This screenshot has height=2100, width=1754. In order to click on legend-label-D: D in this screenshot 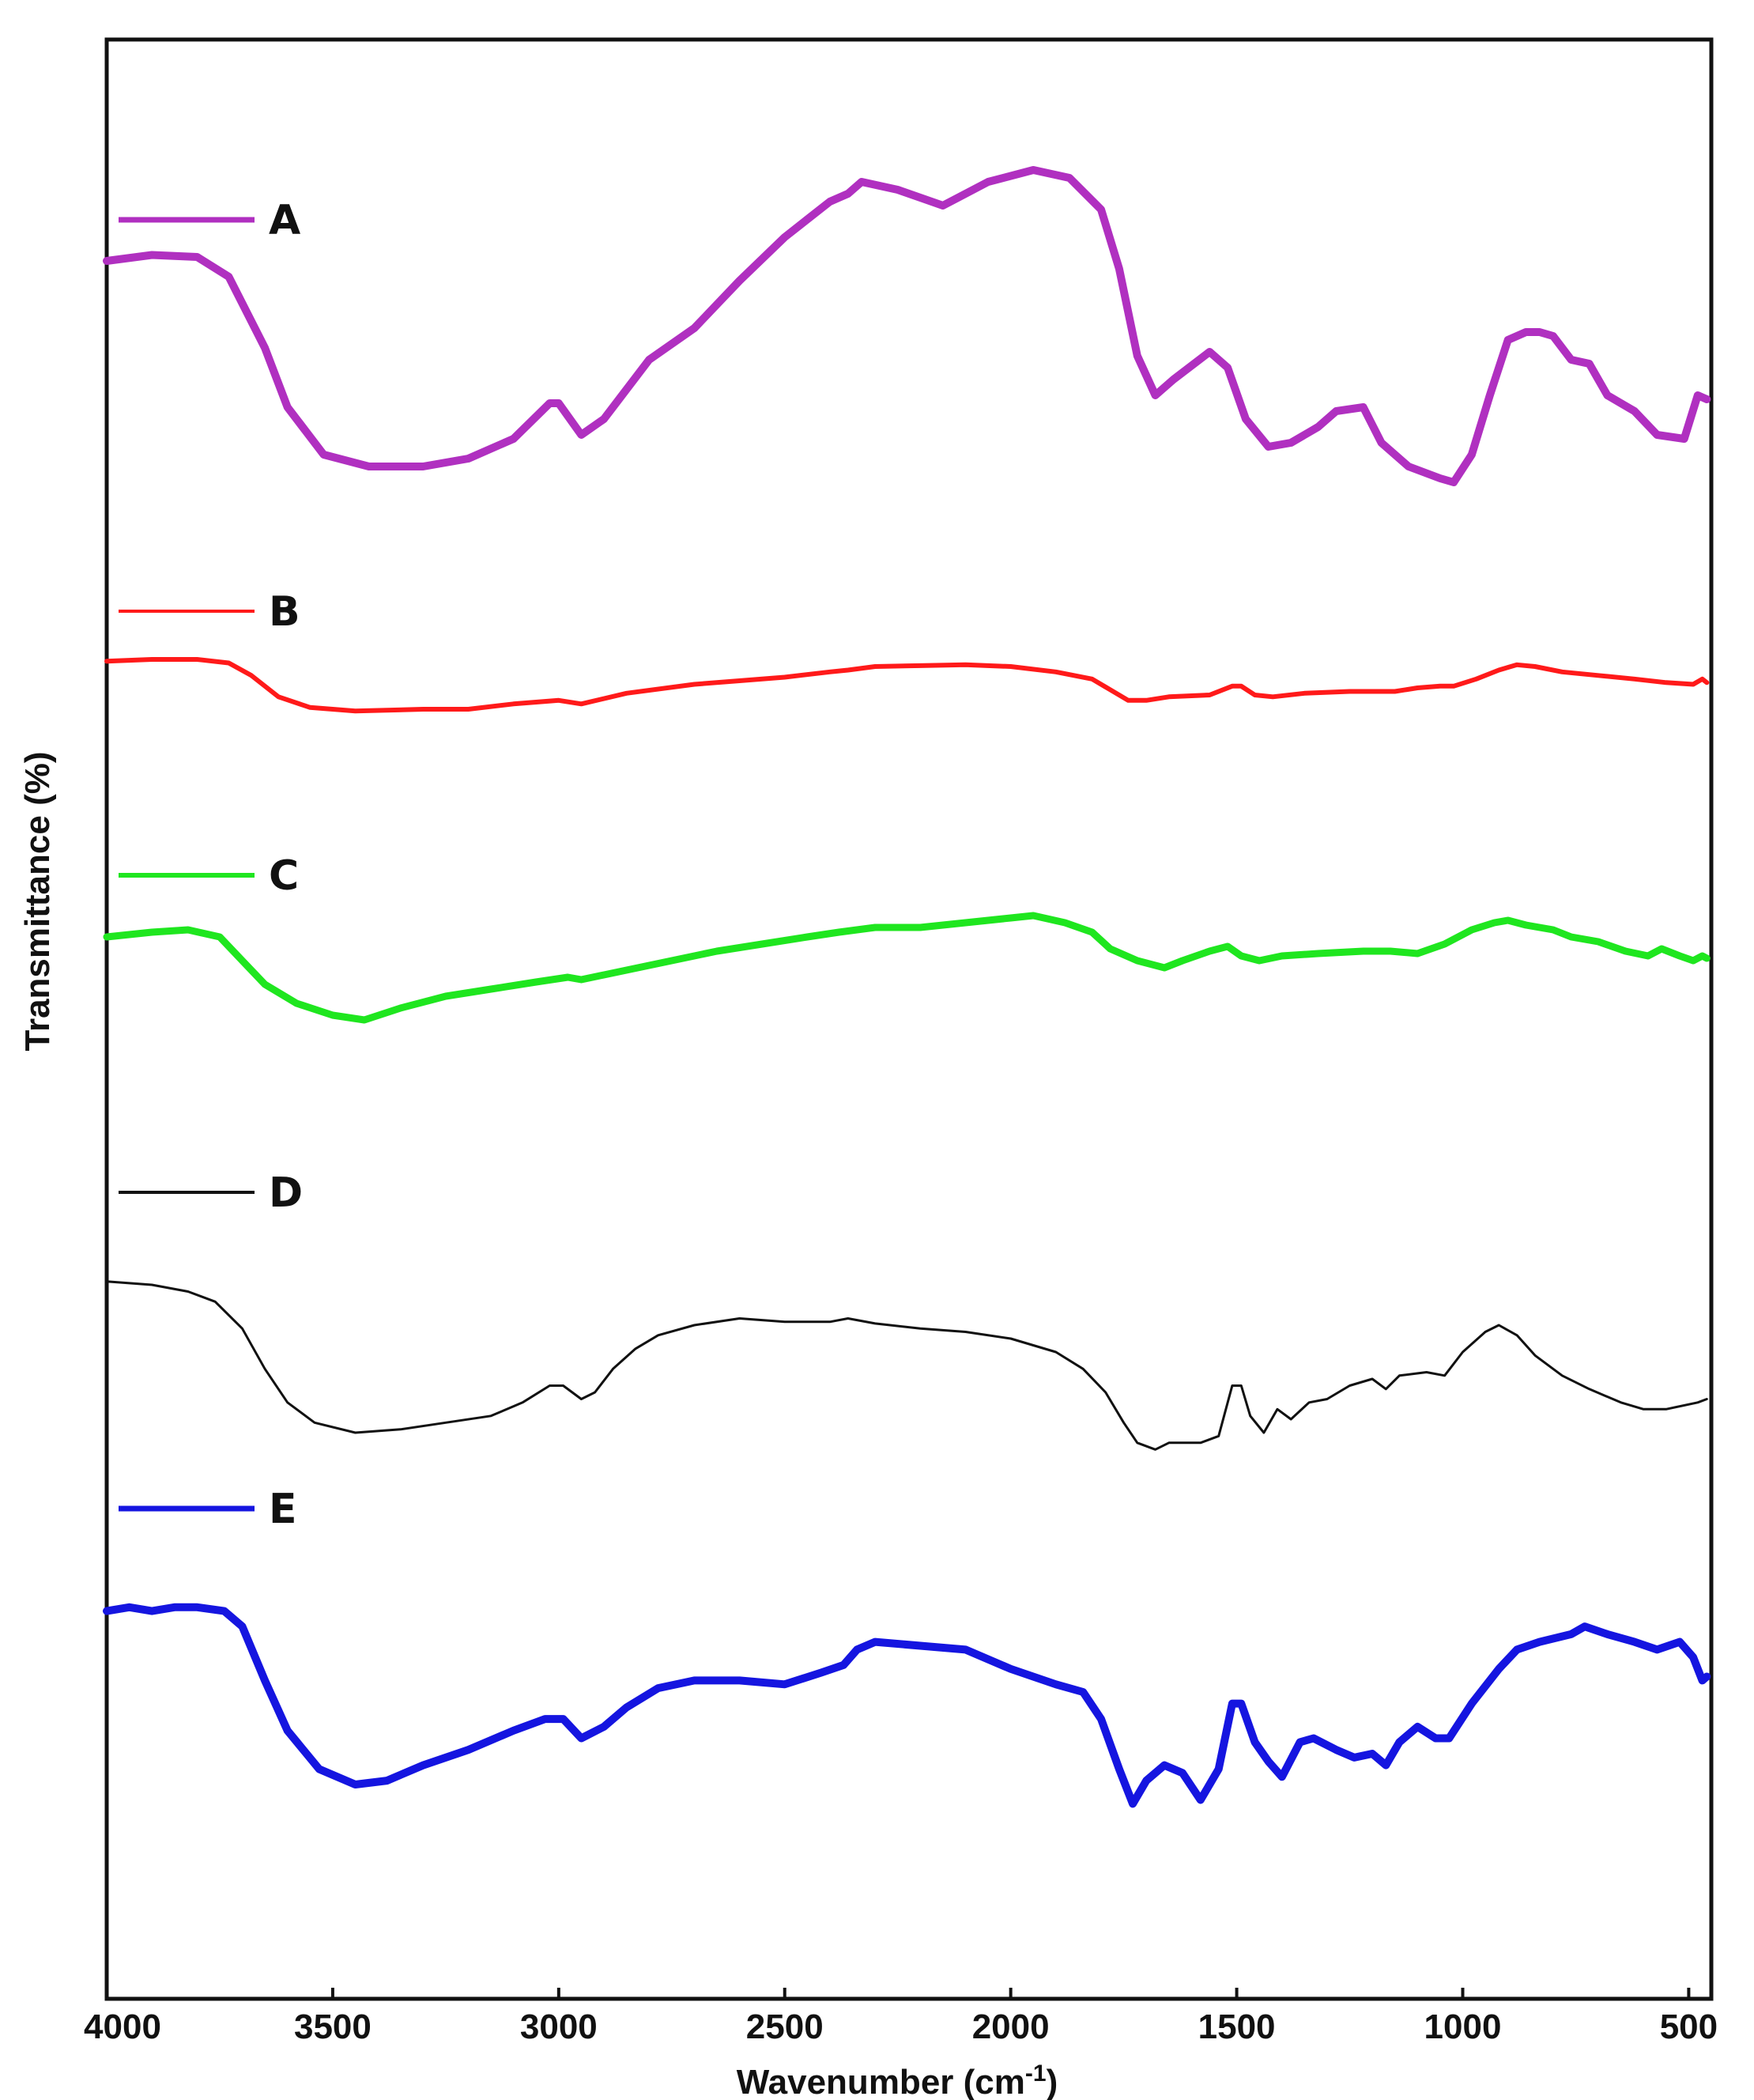, I will do `click(286, 1193)`.